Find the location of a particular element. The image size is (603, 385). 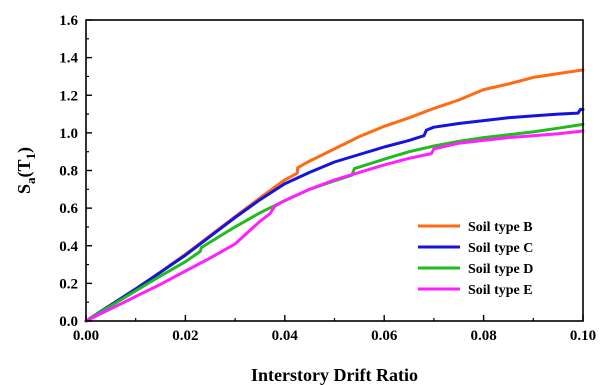

y-axis-title: Sa(T1) is located at coordinates (26, 170).